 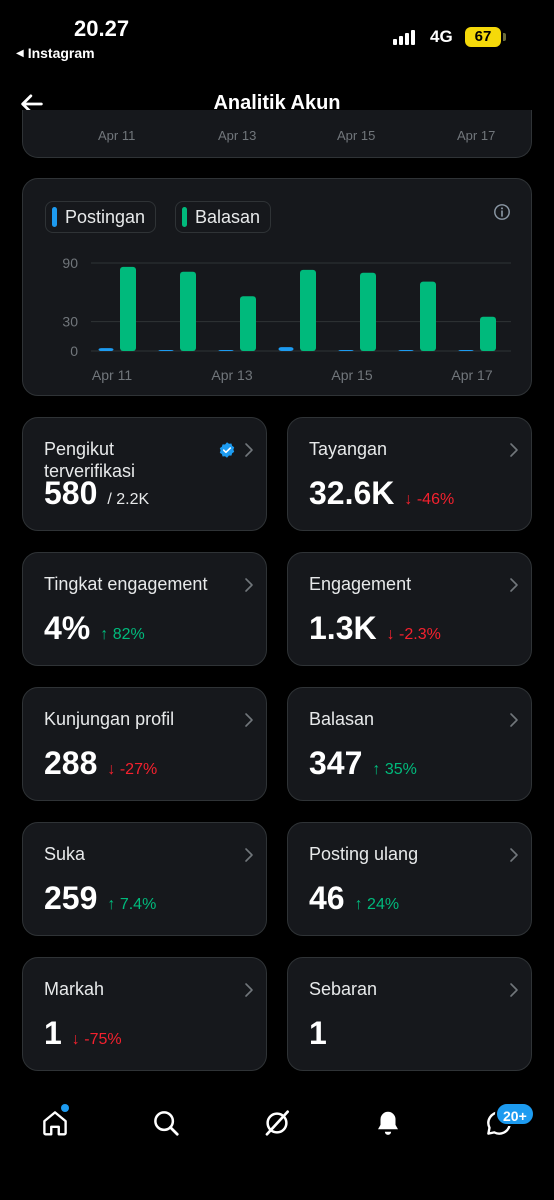 What do you see at coordinates (184, 217) in the screenshot?
I see `legend-swatch-balasan` at bounding box center [184, 217].